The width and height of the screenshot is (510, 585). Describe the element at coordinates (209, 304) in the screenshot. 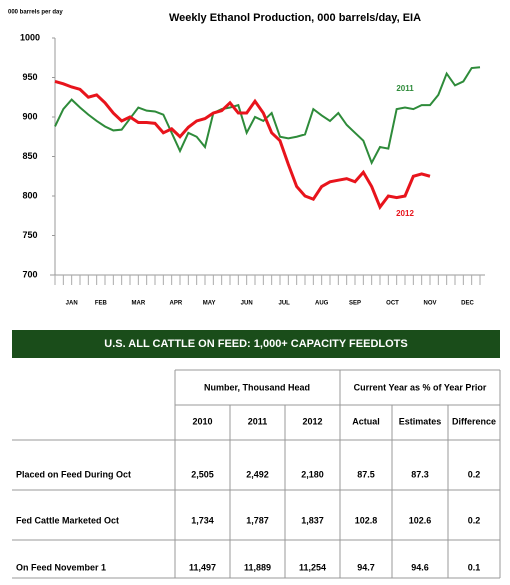

I see `x-tick-label: MAY` at that location.